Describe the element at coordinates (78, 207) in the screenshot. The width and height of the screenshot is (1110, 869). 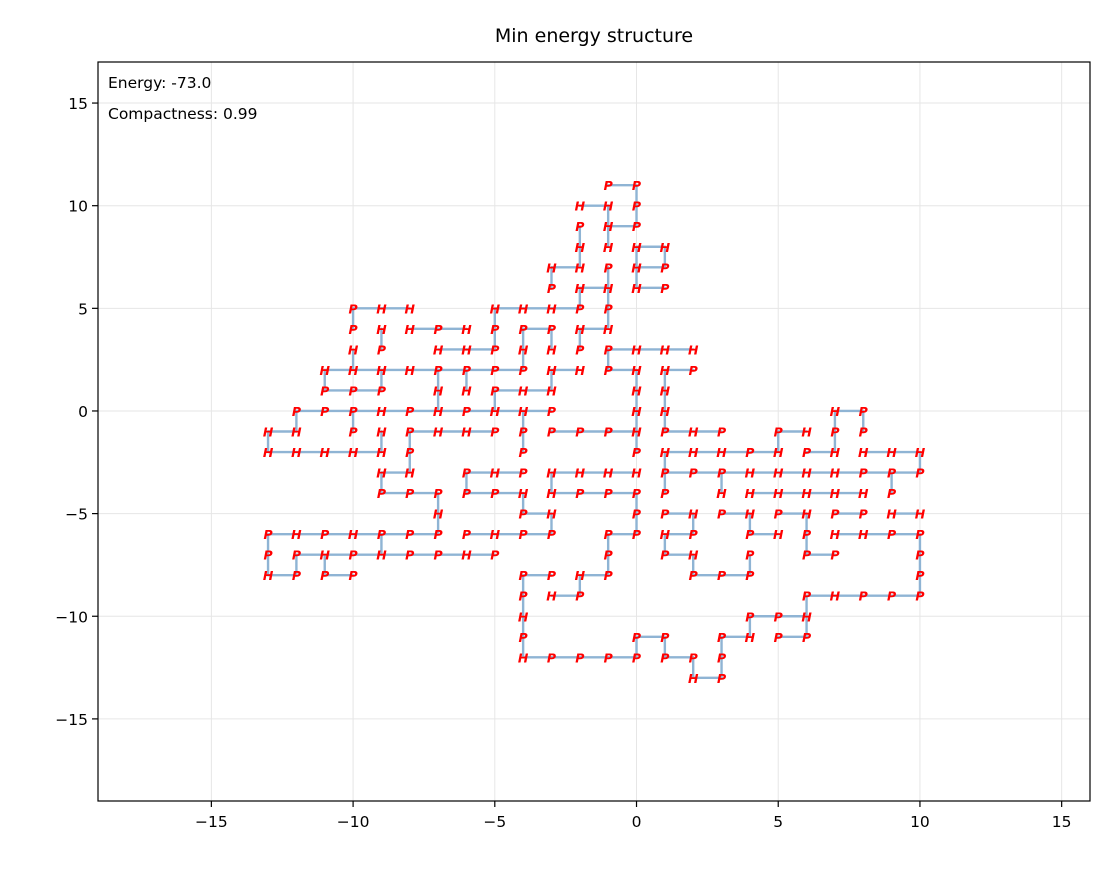
I see `y-tick-label: 10` at that location.